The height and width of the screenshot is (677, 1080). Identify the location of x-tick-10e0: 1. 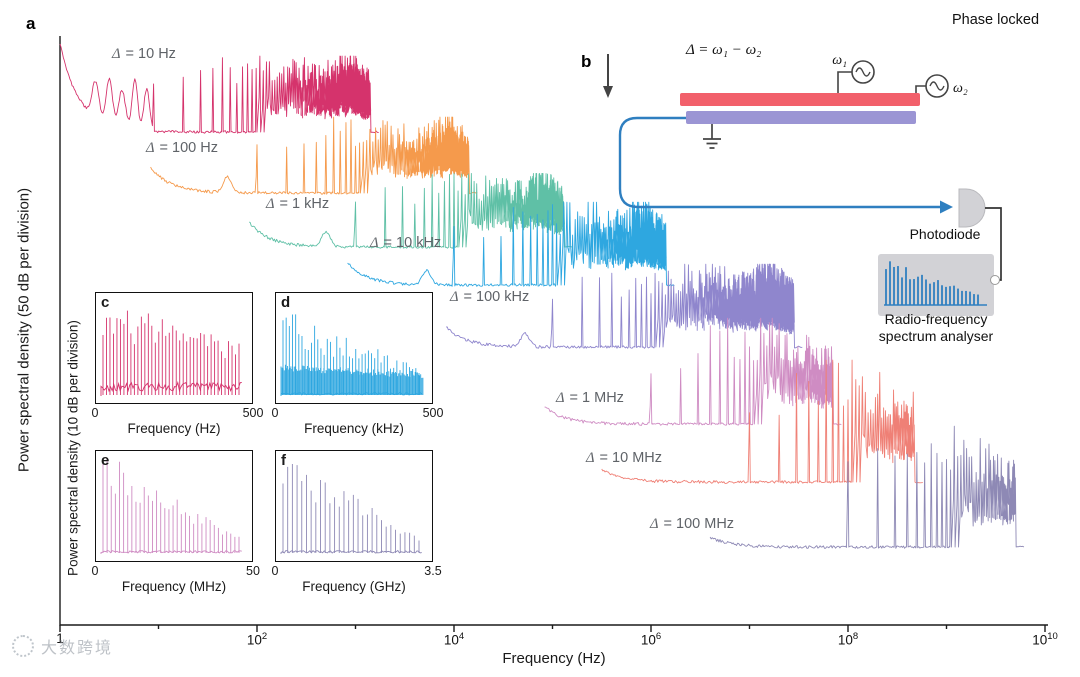
(60, 638).